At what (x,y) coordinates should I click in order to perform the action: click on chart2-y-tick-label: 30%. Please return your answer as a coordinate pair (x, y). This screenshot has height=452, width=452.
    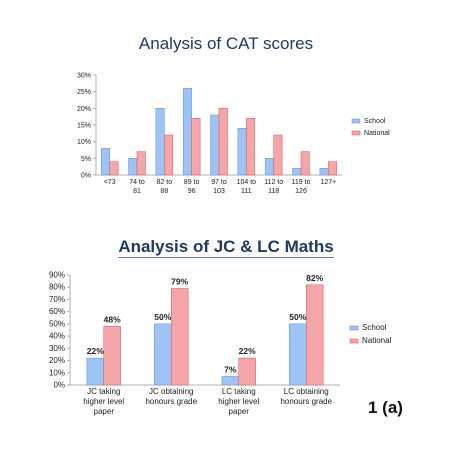
    Looking at the image, I should click on (57, 348).